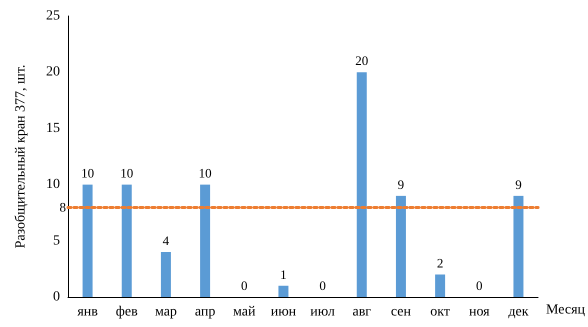 The image size is (588, 327). I want to click on x-tick-label: дек, so click(518, 312).